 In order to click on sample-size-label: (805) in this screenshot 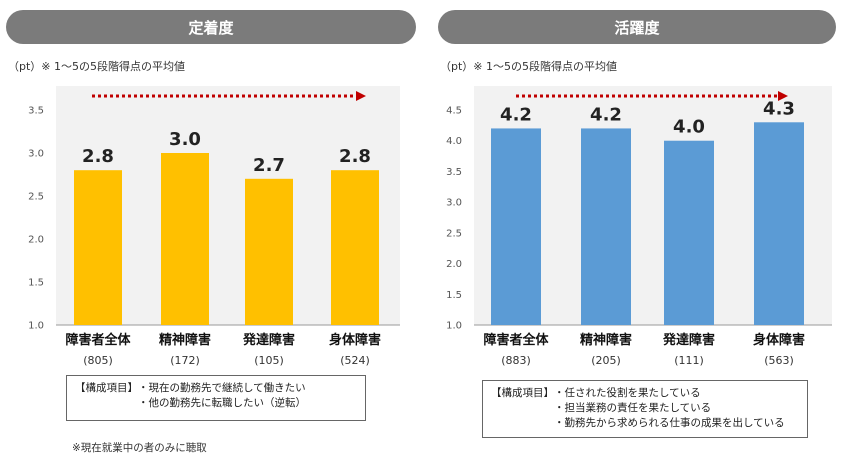, I will do `click(98, 360)`.